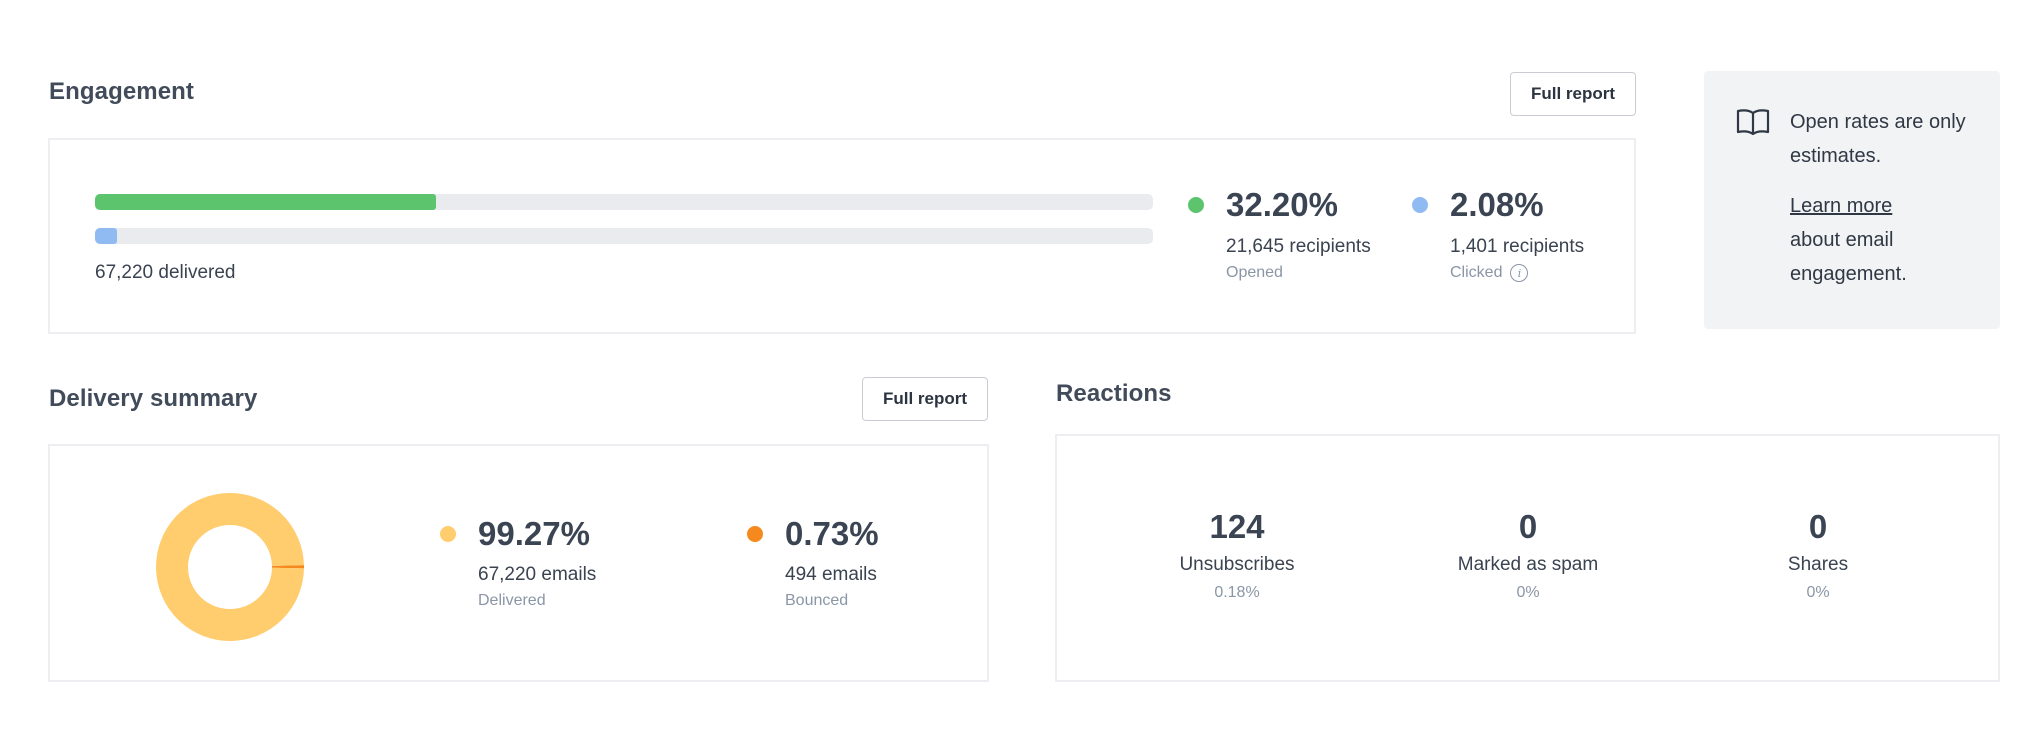 The image size is (2040, 731). I want to click on donut-slice-delivered, so click(230, 567).